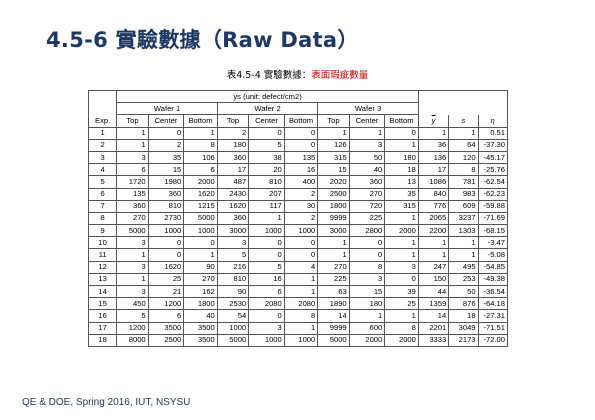 This screenshot has width=595, height=420. Describe the element at coordinates (102, 340) in the screenshot. I see `exp-number: 18` at that location.